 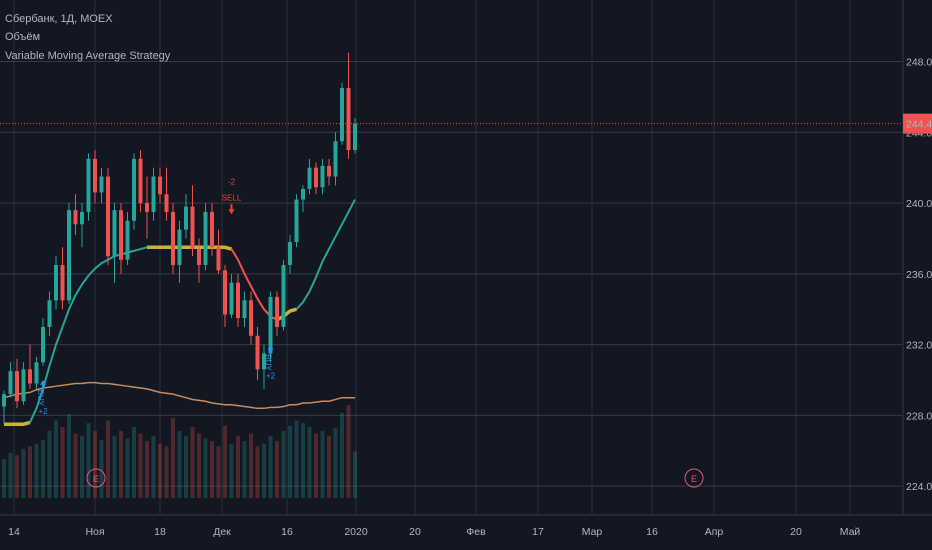 I want to click on time-axis, so click(x=466, y=532).